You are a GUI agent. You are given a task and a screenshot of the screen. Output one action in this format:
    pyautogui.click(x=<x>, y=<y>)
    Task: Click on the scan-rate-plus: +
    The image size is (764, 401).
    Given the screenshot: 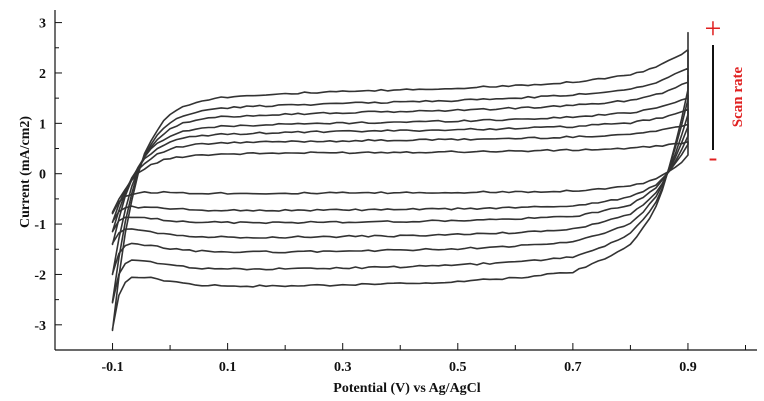 What is the action you would take?
    pyautogui.click(x=713, y=28)
    